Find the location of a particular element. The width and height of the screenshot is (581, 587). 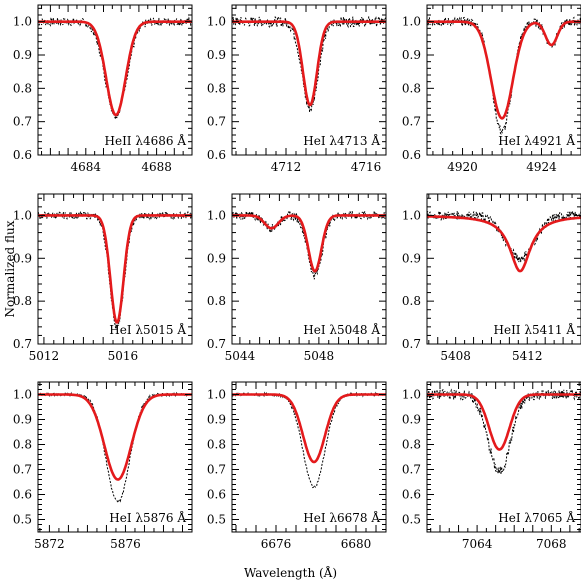

x-tick-label: 5876 is located at coordinates (125, 544).